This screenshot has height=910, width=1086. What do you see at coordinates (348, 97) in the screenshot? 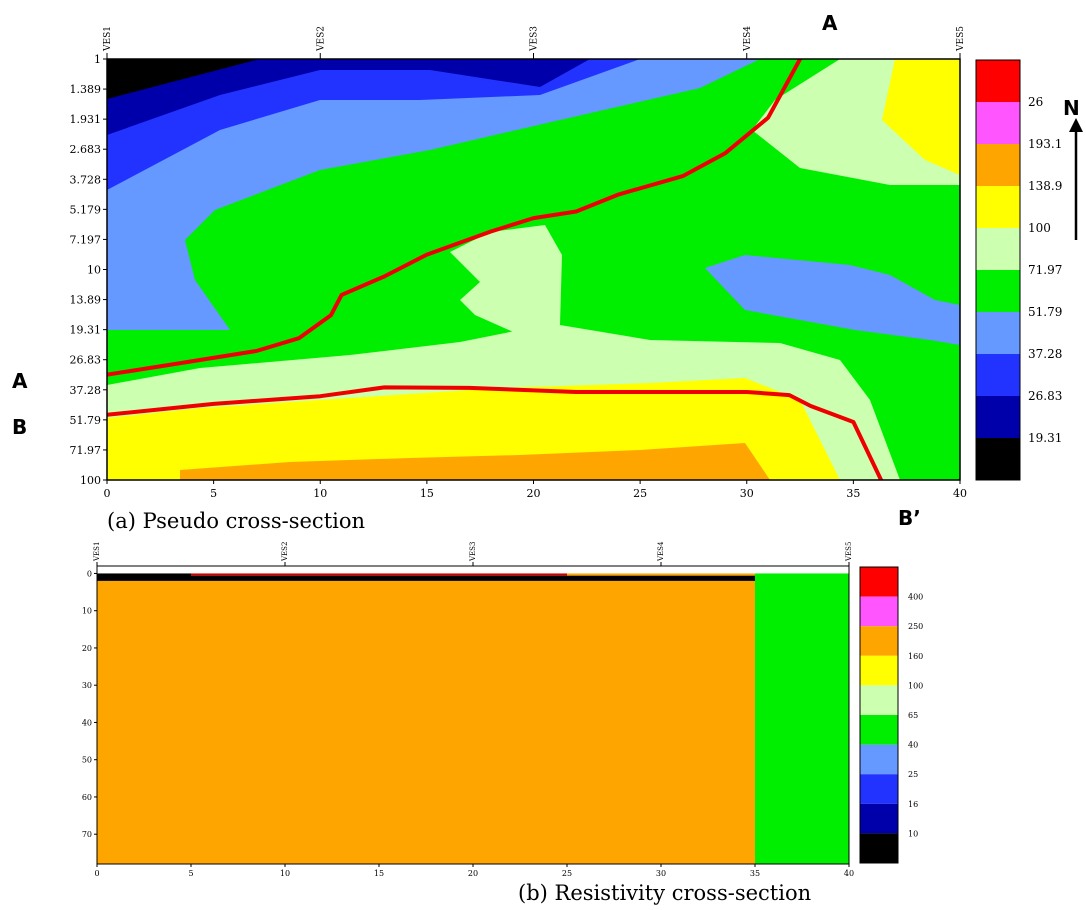
I see `contour-navy` at bounding box center [348, 97].